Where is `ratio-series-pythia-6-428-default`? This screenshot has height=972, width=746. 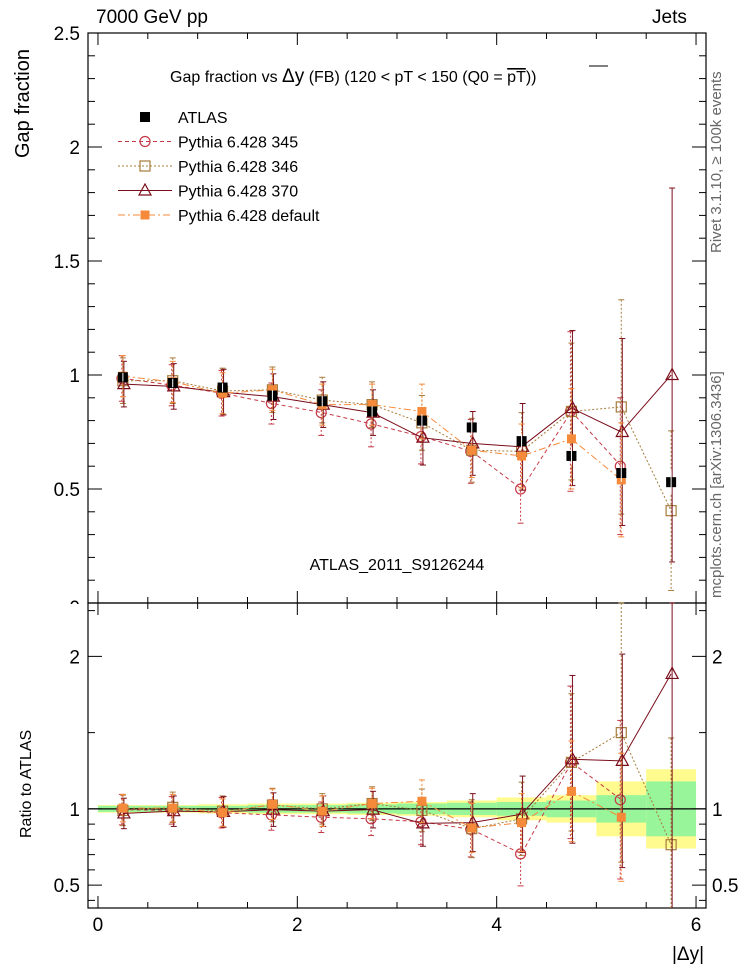 ratio-series-pythia-6-428-default is located at coordinates (372, 811).